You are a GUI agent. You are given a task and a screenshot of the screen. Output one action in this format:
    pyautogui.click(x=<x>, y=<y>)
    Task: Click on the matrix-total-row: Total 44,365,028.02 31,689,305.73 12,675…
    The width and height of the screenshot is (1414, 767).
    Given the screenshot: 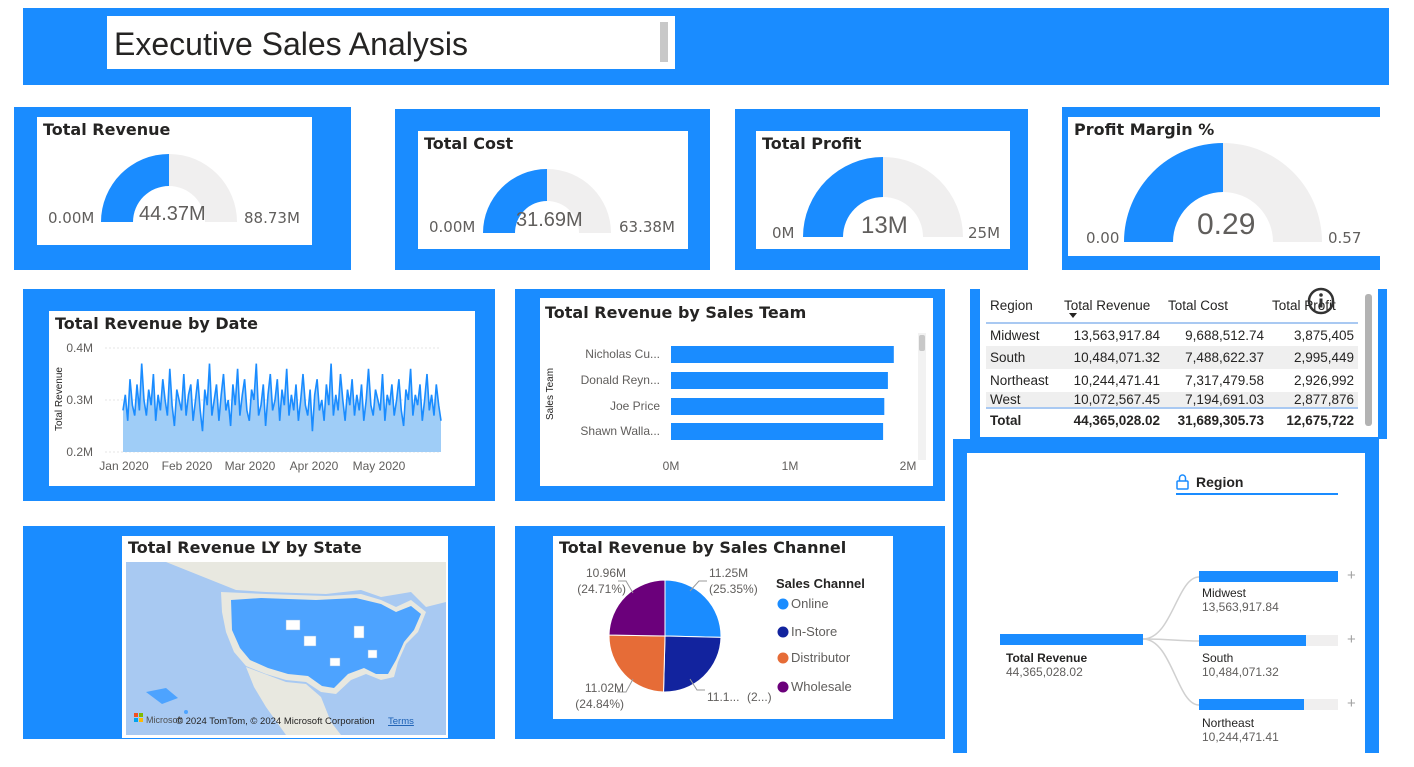 What is the action you would take?
    pyautogui.click(x=1172, y=419)
    